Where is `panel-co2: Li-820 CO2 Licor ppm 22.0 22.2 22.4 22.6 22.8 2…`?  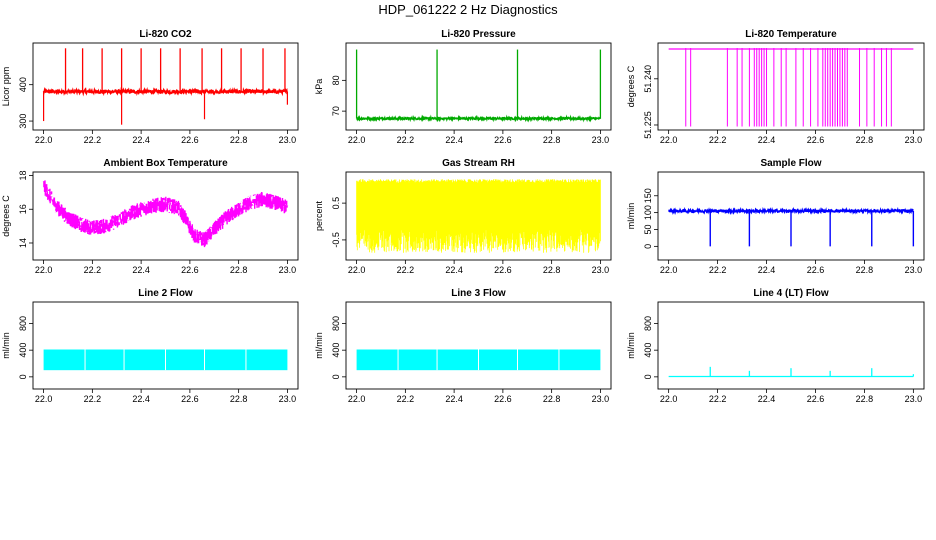 panel-co2: Li-820 CO2 Licor ppm 22.0 22.2 22.4 22.6 22.8 2… is located at coordinates (150, 87).